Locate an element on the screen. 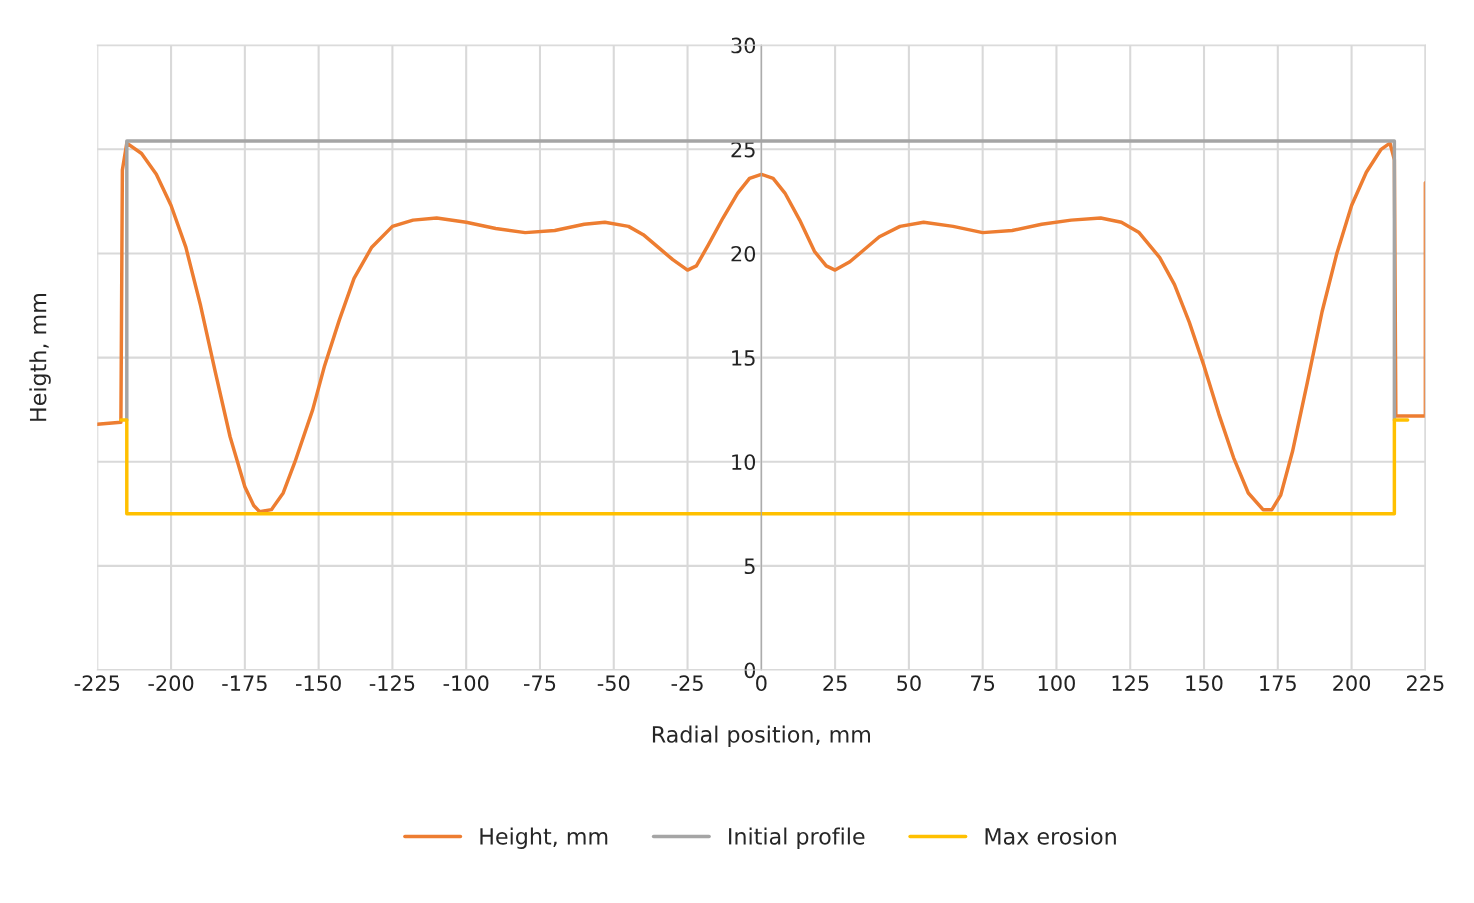 The width and height of the screenshot is (1474, 903). y-tick-label: 20 is located at coordinates (743, 253).